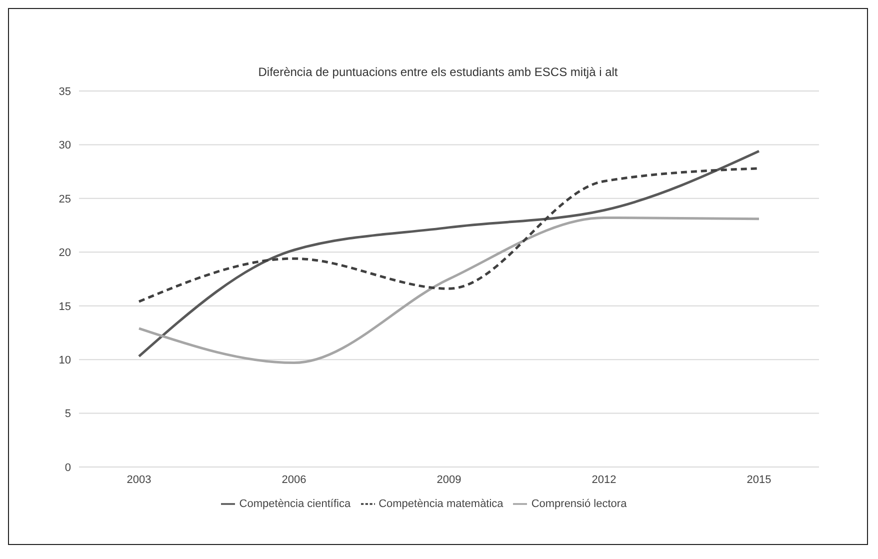  I want to click on x-tick-label: 2015, so click(759, 480).